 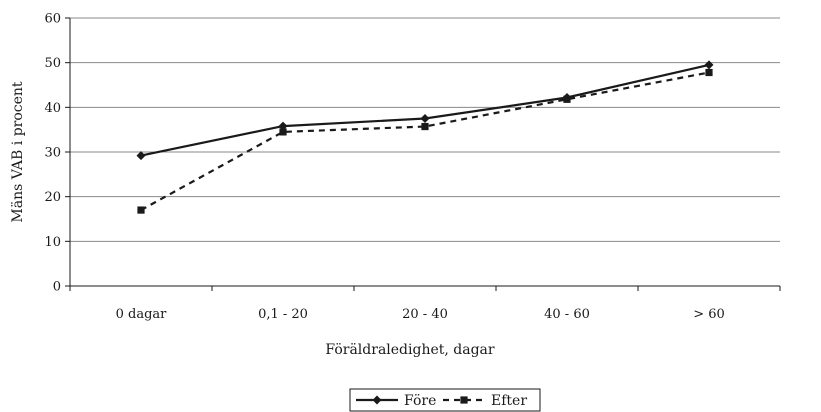 What do you see at coordinates (52, 242) in the screenshot?
I see `y-tick-label: 10` at bounding box center [52, 242].